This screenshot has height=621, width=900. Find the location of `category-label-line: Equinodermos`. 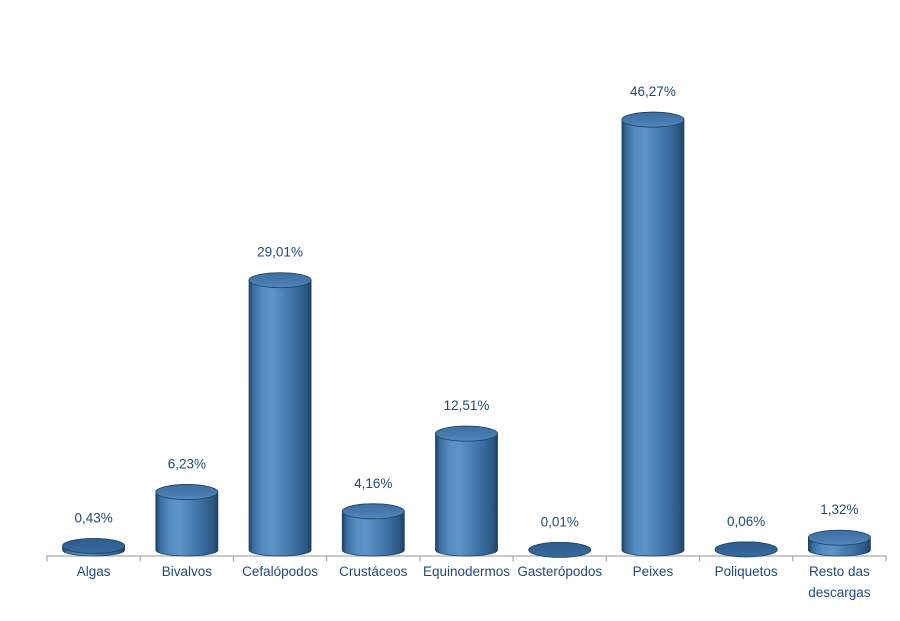

category-label-line: Equinodermos is located at coordinates (466, 571).